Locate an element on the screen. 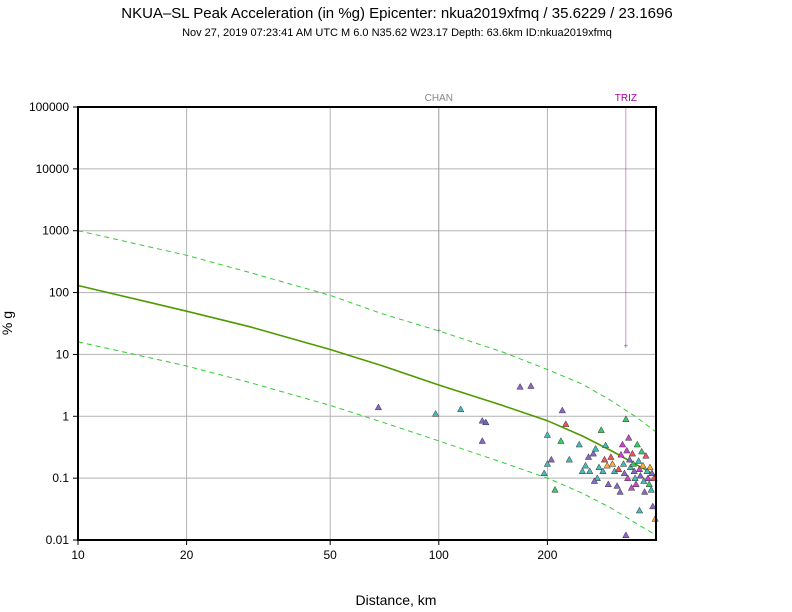 This screenshot has width=792, height=612. x-tick-label: 200 is located at coordinates (547, 555).